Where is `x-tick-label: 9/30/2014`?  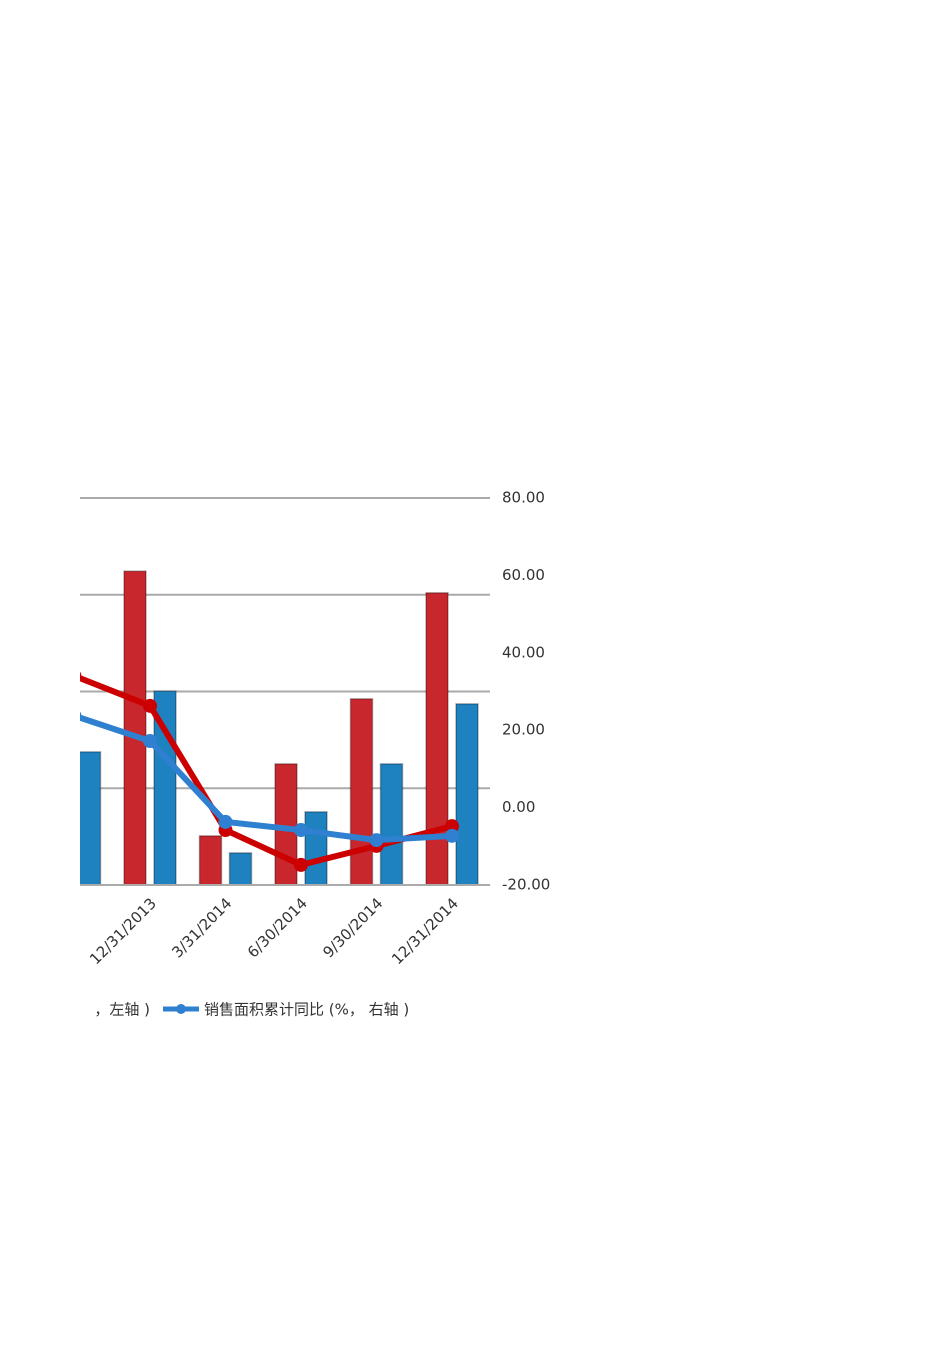 x-tick-label: 9/30/2014 is located at coordinates (352, 927).